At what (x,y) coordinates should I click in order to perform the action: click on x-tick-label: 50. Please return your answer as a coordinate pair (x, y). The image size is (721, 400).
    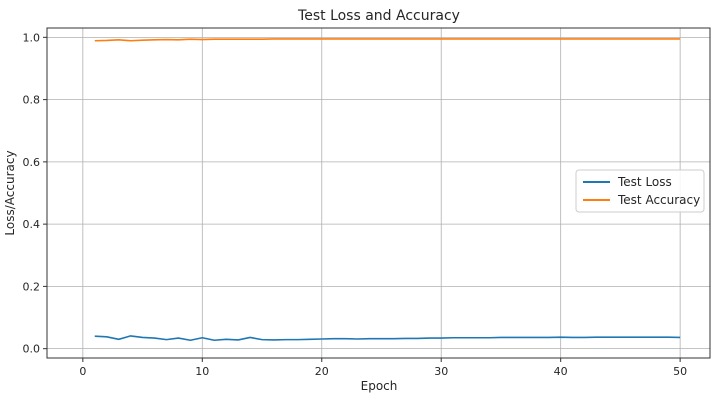
    Looking at the image, I should click on (680, 371).